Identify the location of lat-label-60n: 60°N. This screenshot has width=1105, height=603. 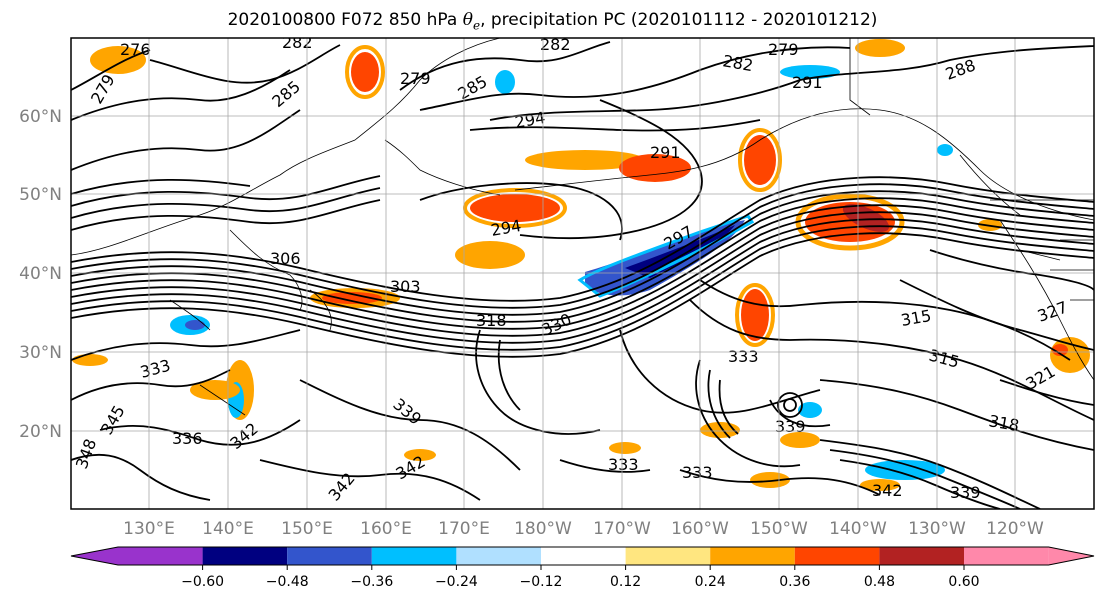
(40, 117).